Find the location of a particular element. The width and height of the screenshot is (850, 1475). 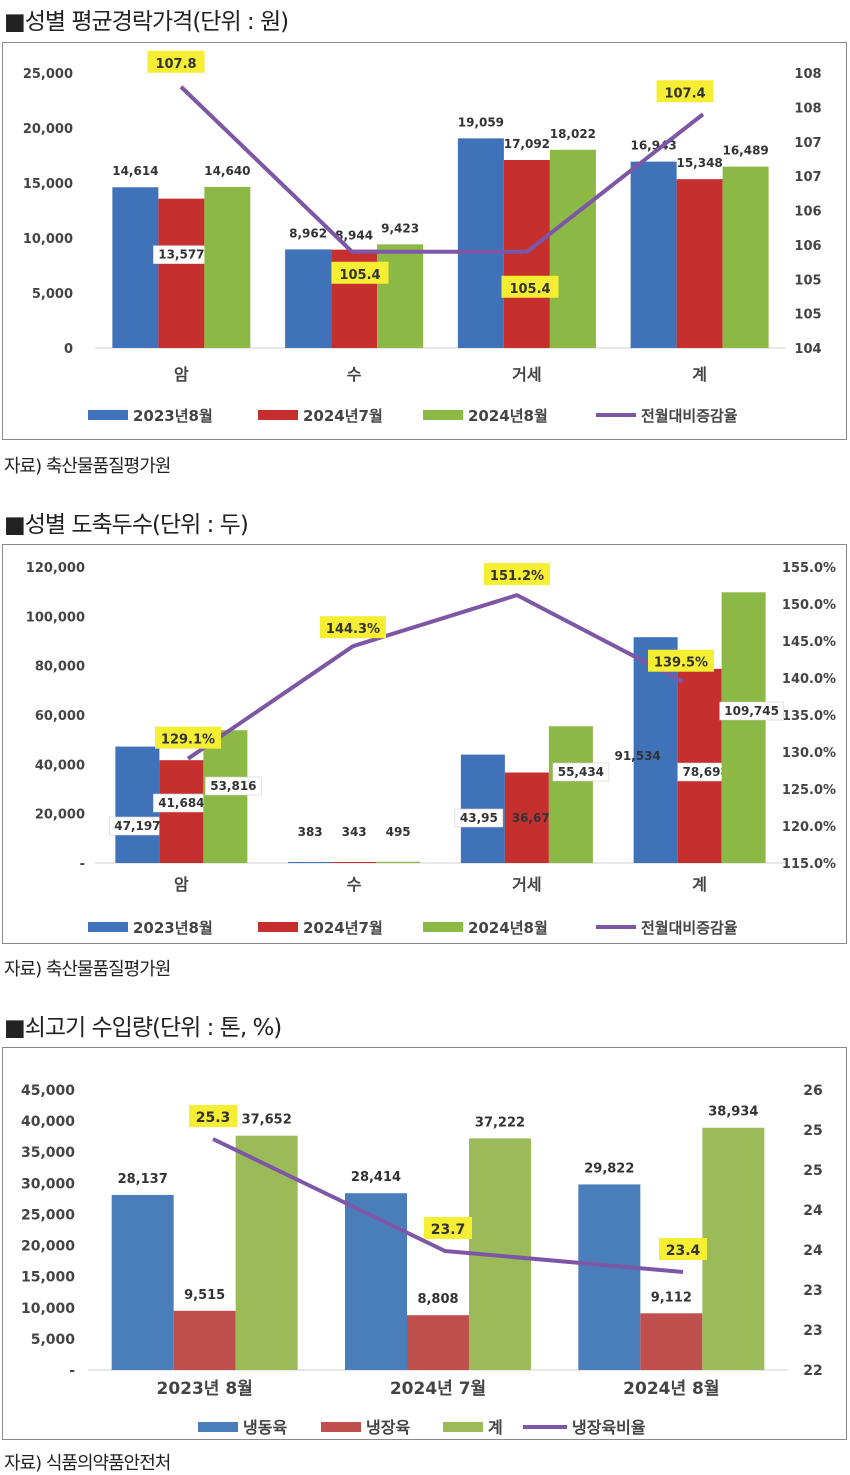

bar-data-label: 78,698 is located at coordinates (705, 772).